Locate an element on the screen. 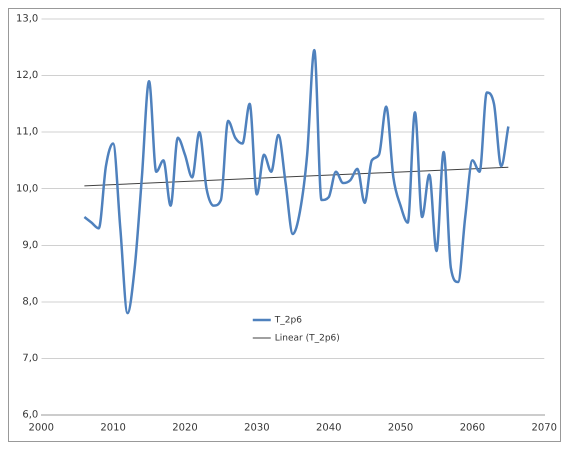  y-tick-label: 6,0 is located at coordinates (30, 415).